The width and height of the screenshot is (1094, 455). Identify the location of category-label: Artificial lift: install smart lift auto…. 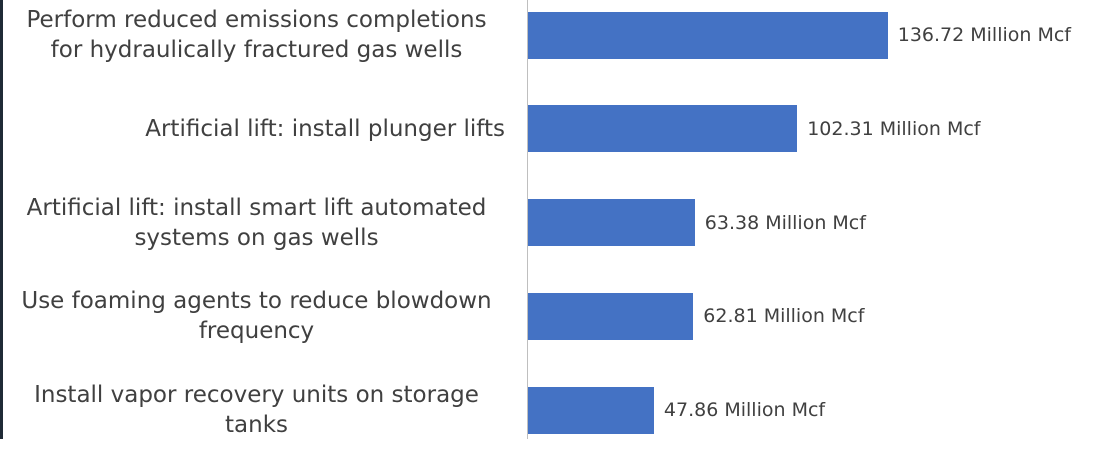
(256, 222).